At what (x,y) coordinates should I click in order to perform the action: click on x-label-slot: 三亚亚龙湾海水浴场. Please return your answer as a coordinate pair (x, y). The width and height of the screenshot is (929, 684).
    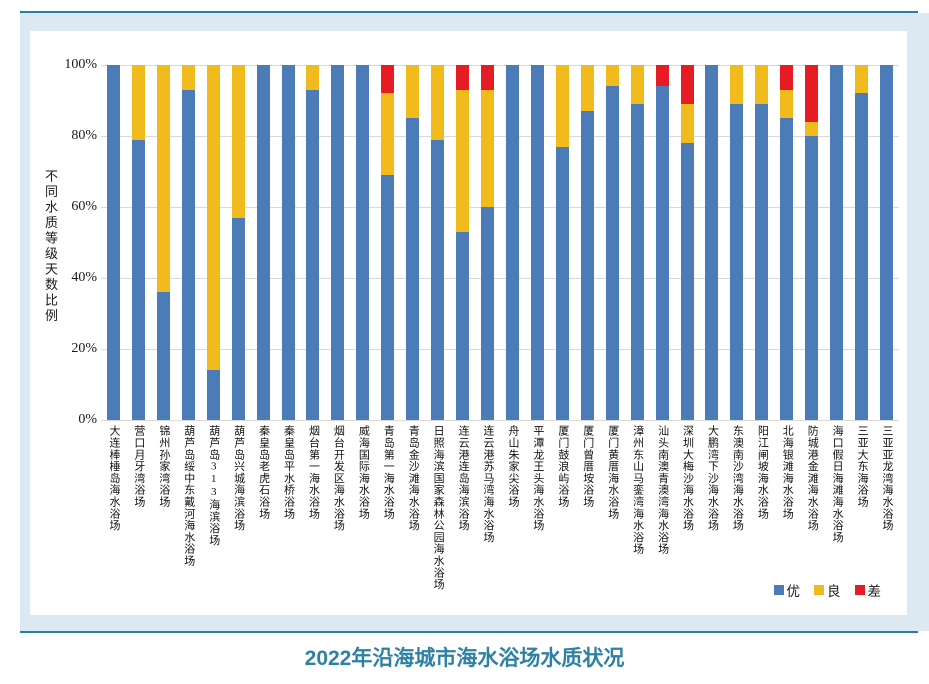
    Looking at the image, I should click on (886, 518).